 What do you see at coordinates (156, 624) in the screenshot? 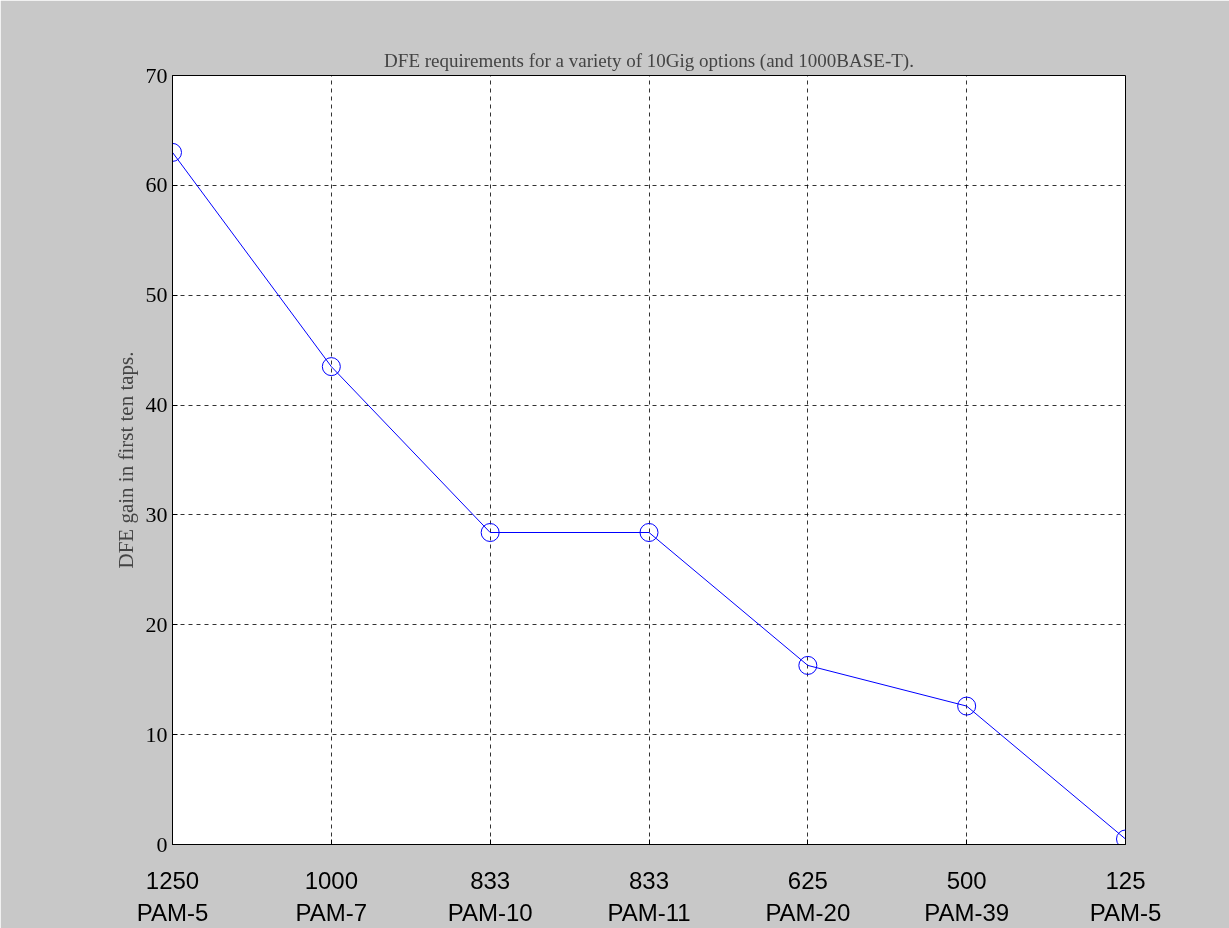
I see `y-tick-label: 20` at bounding box center [156, 624].